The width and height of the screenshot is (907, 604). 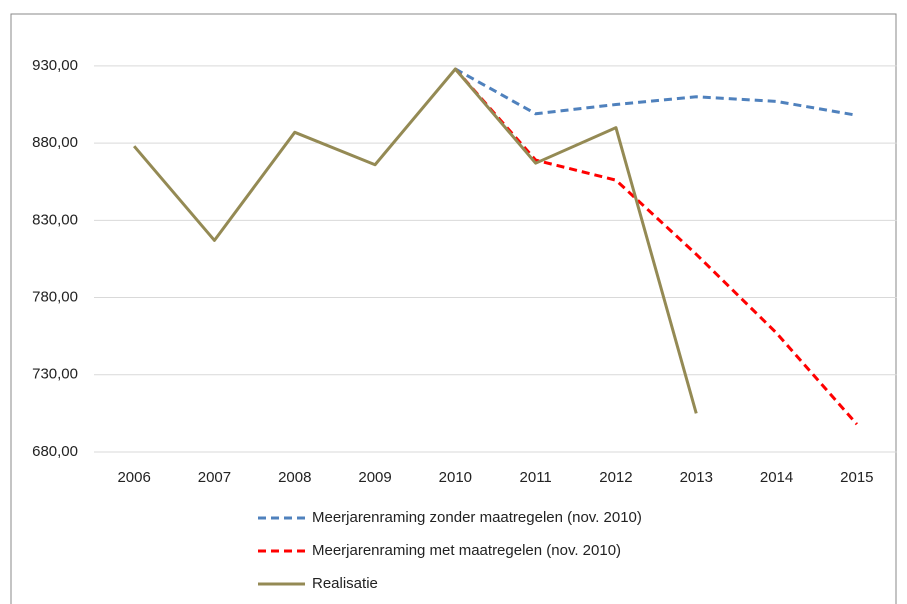 I want to click on x-tick-label: 2013, so click(x=696, y=477).